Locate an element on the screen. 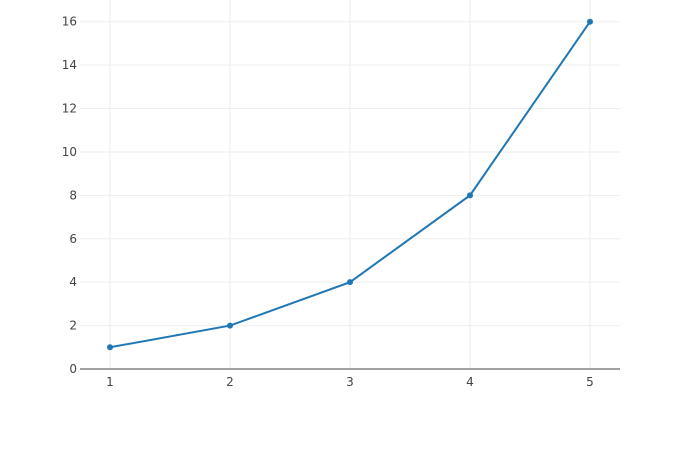 The width and height of the screenshot is (700, 455). x-tick-label: 3 is located at coordinates (350, 382).